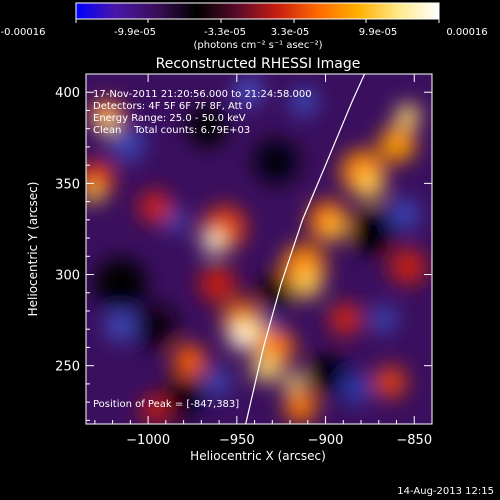  What do you see at coordinates (23, 32) in the screenshot?
I see `colorbar-tick-label: -0.00016` at bounding box center [23, 32].